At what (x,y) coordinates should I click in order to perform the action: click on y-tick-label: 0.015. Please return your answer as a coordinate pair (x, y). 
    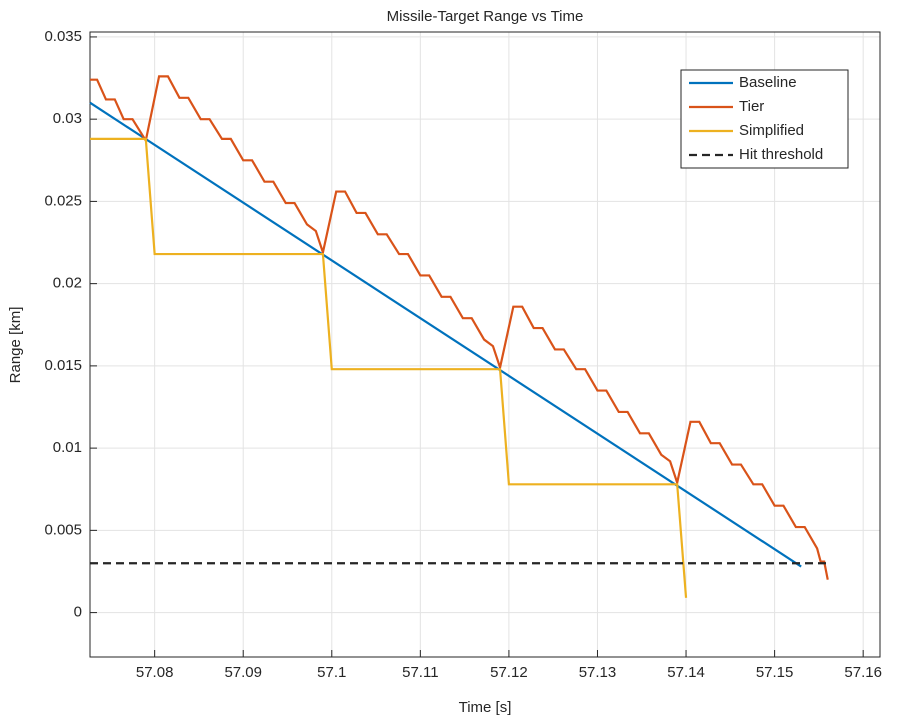
    Looking at the image, I should click on (63, 365).